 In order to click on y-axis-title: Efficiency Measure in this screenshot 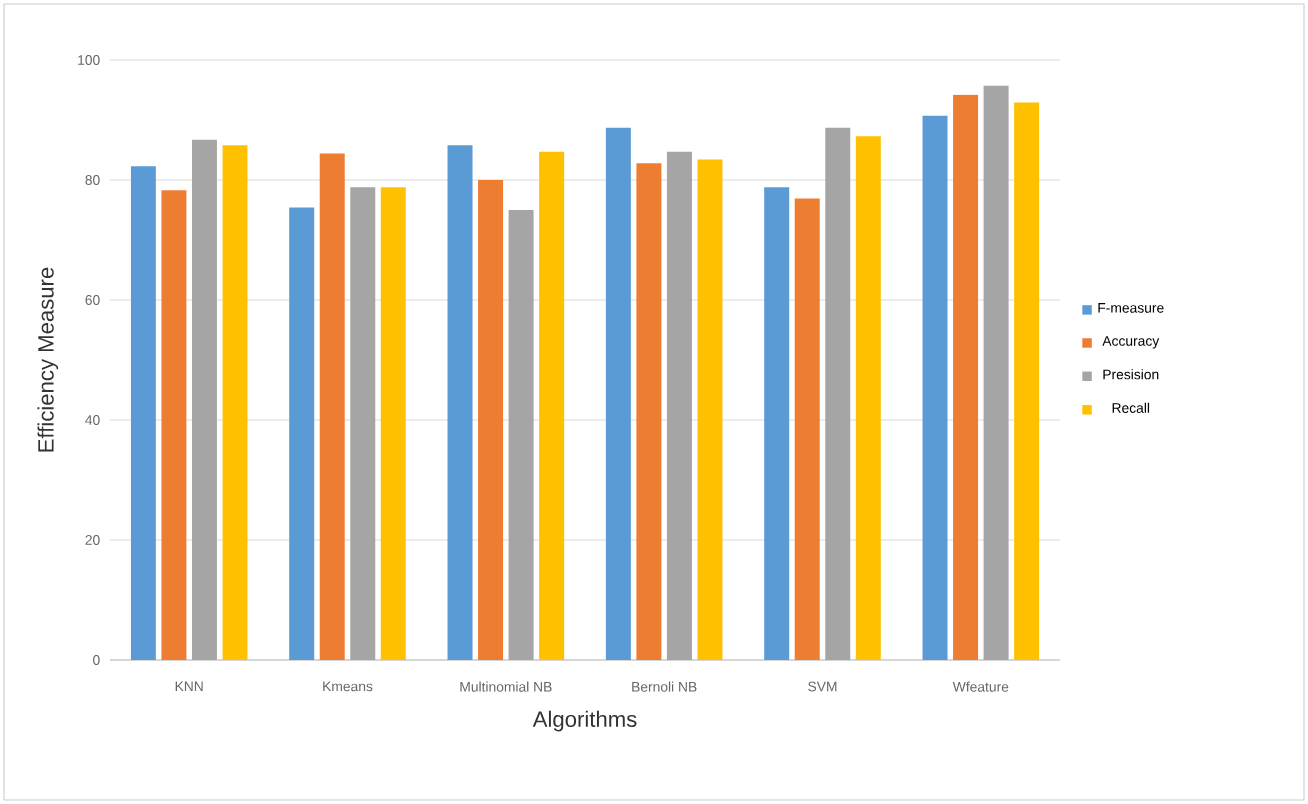, I will do `click(48, 359)`.